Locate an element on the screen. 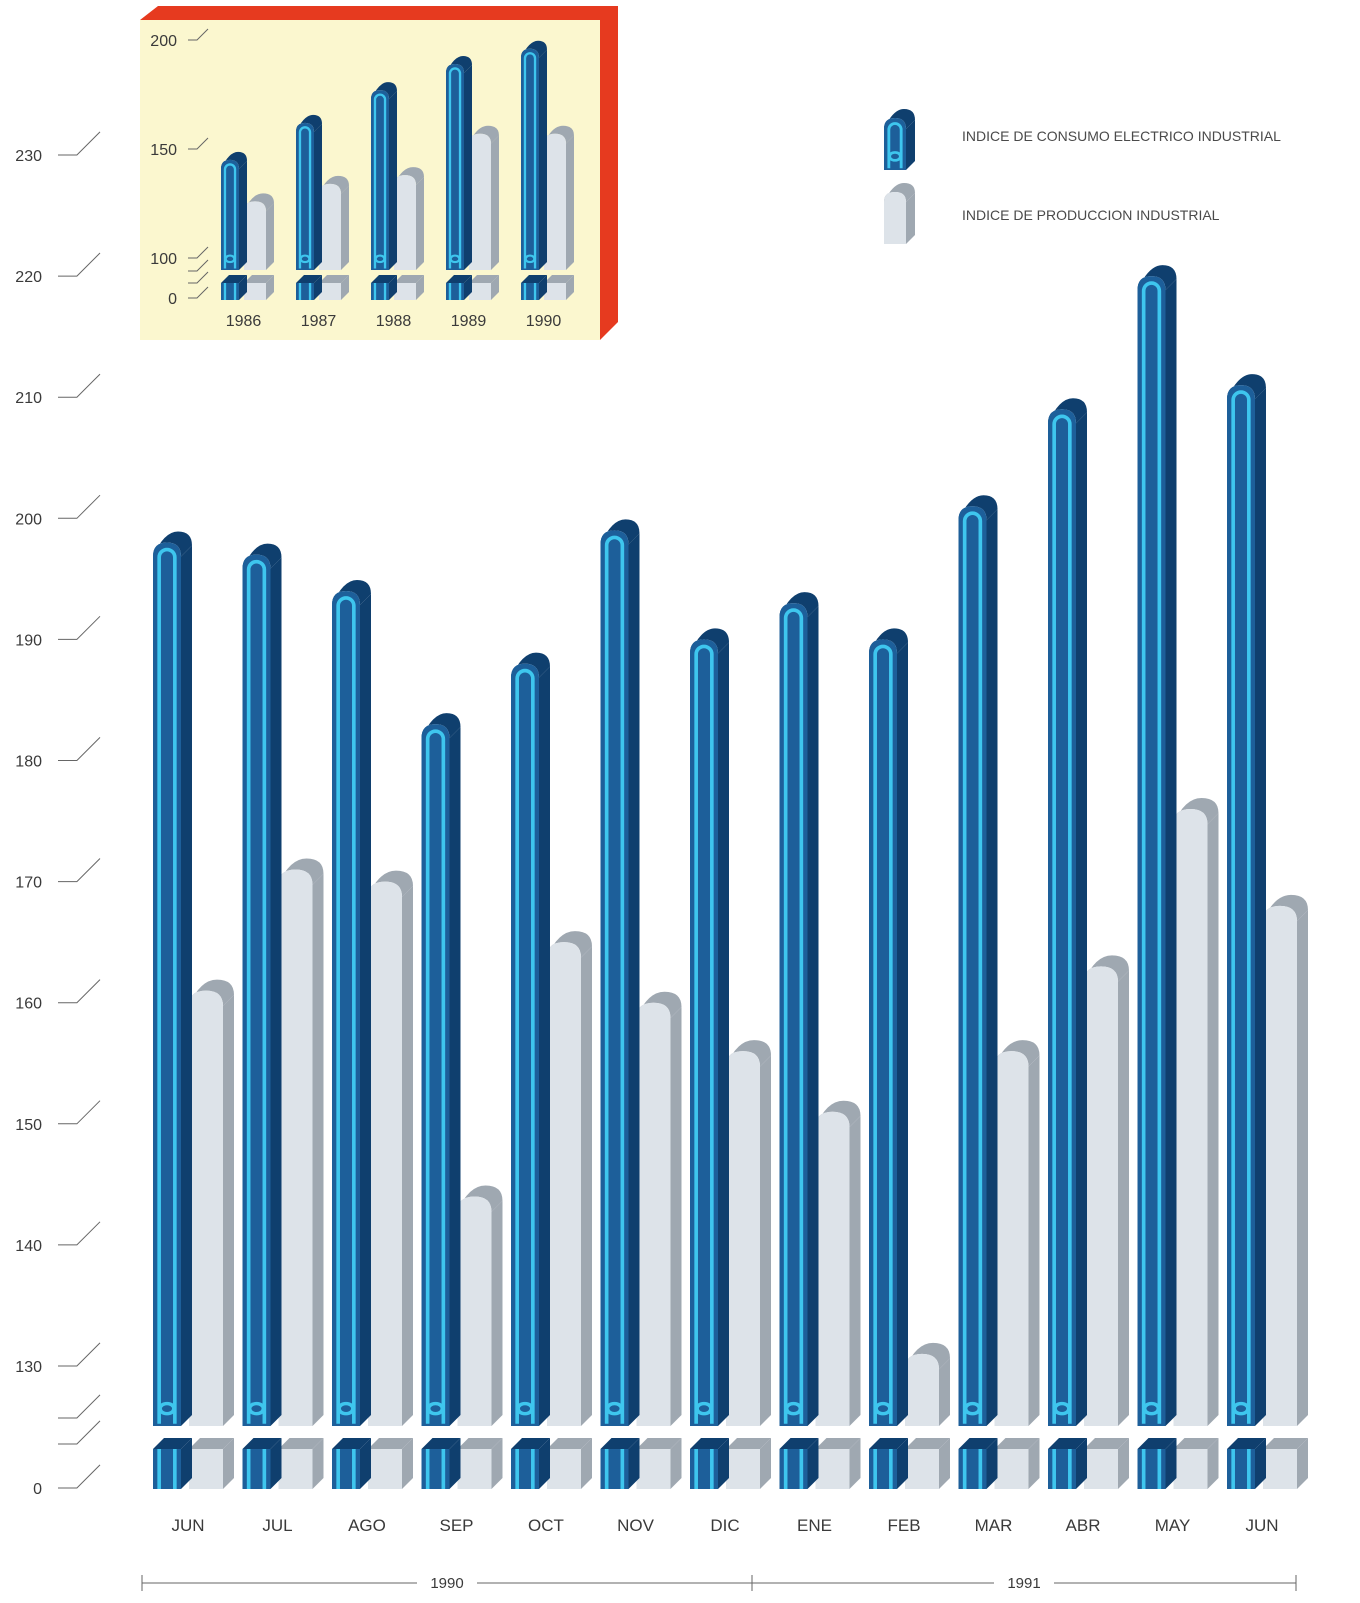 The image size is (1360, 1603). x-tick-label-3: SEP is located at coordinates (456, 1525).